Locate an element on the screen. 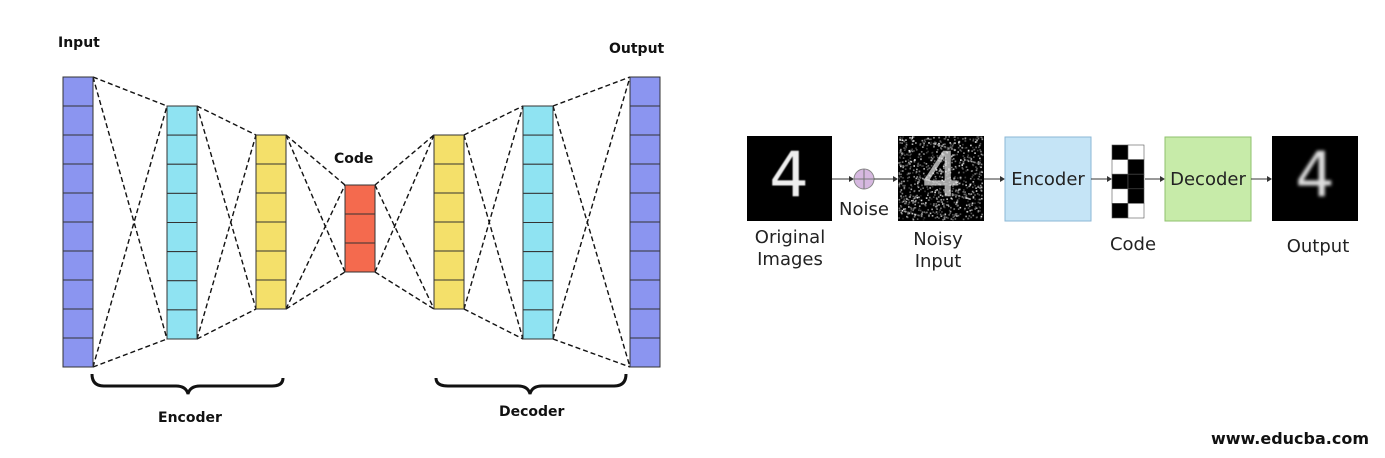 The width and height of the screenshot is (1385, 458). encoder-box-label: Encoder is located at coordinates (1048, 179).